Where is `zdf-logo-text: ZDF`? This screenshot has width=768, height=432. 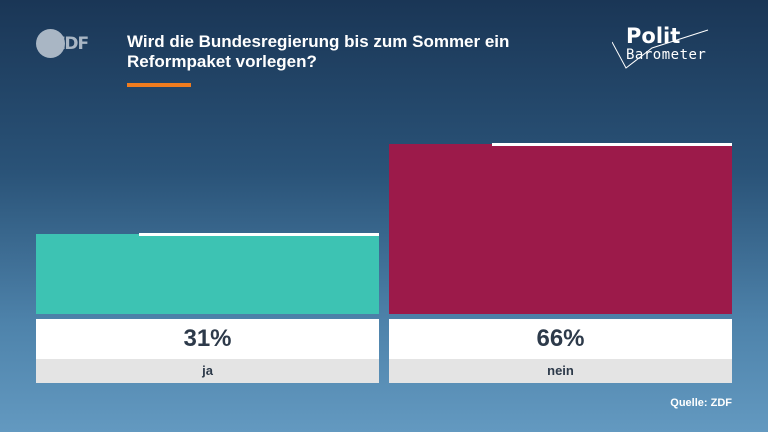 zdf-logo-text: ZDF is located at coordinates (71, 44).